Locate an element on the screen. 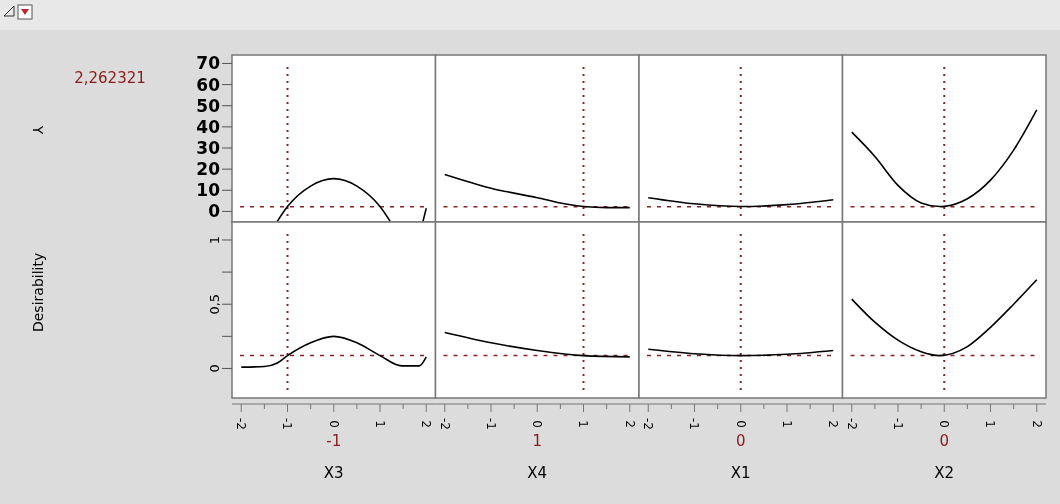 This screenshot has width=1060, height=504. x-axis-title: X1 is located at coordinates (740, 473).